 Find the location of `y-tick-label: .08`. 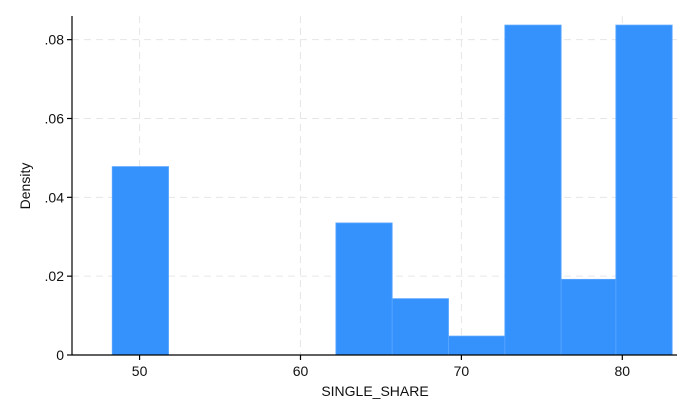

y-tick-label: .08 is located at coordinates (55, 40).